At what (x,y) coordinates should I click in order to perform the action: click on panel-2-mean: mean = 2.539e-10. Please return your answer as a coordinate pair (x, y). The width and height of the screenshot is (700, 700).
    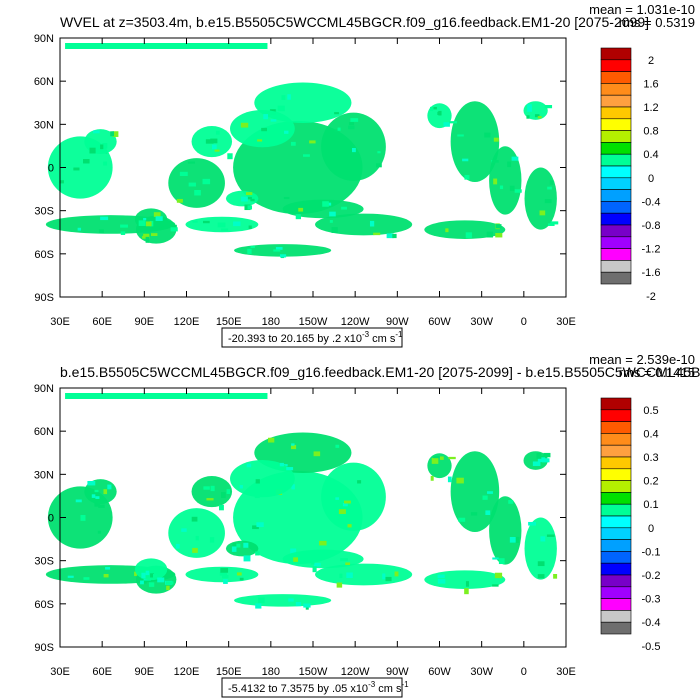
    Looking at the image, I should click on (642, 359).